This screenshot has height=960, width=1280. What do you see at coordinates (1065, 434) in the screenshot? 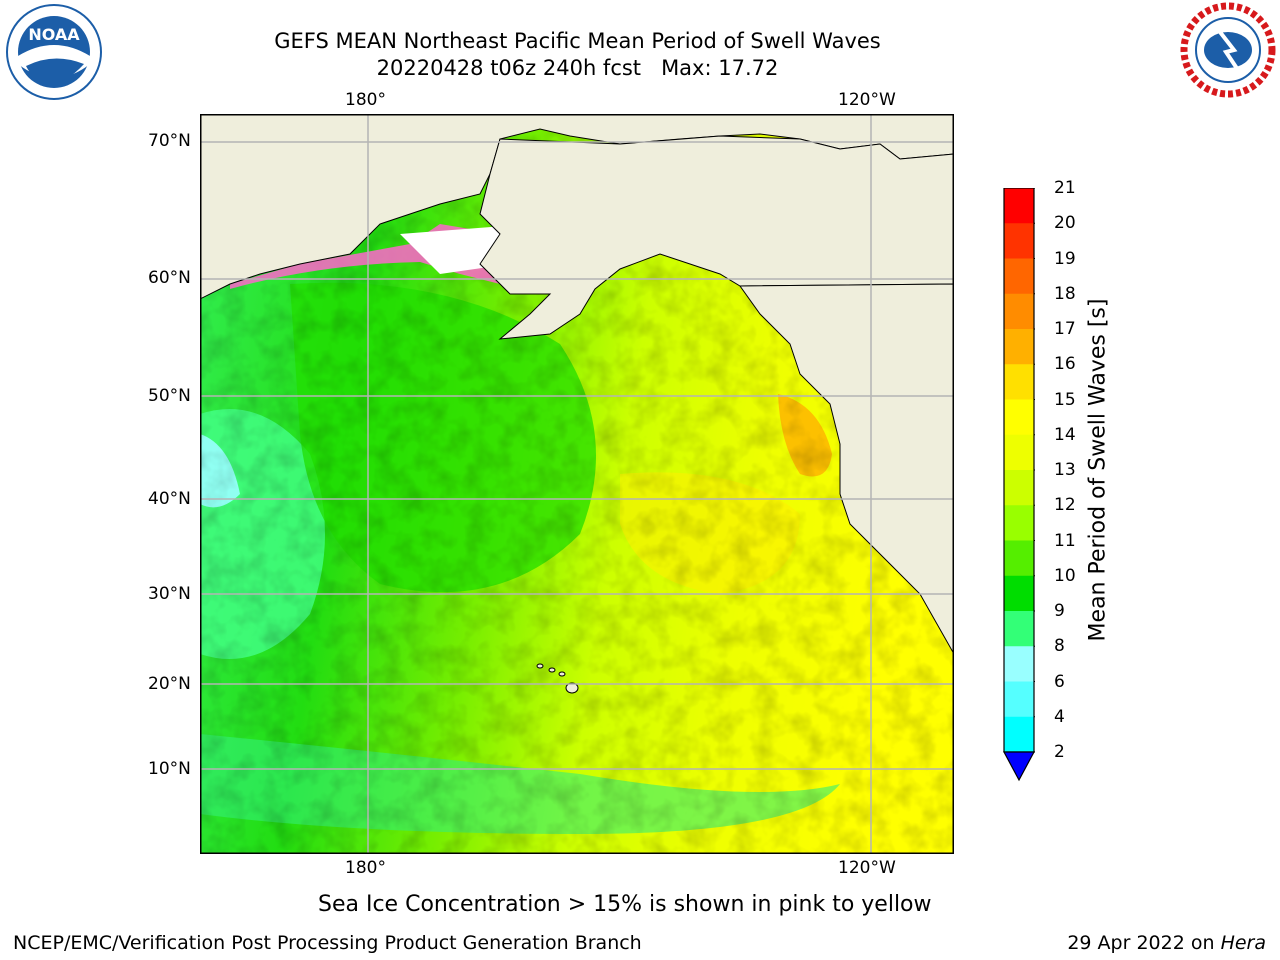
I see `colorbar-tick-label: 14` at bounding box center [1065, 434].